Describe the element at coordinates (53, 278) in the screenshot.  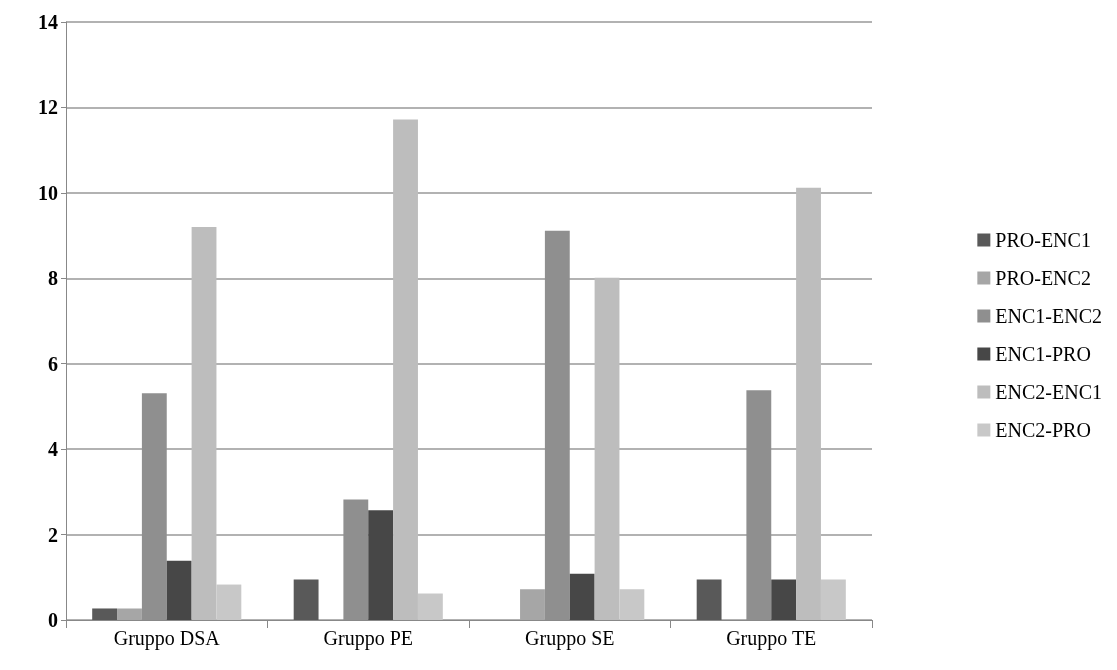
I see `y-tick-label: 8` at that location.